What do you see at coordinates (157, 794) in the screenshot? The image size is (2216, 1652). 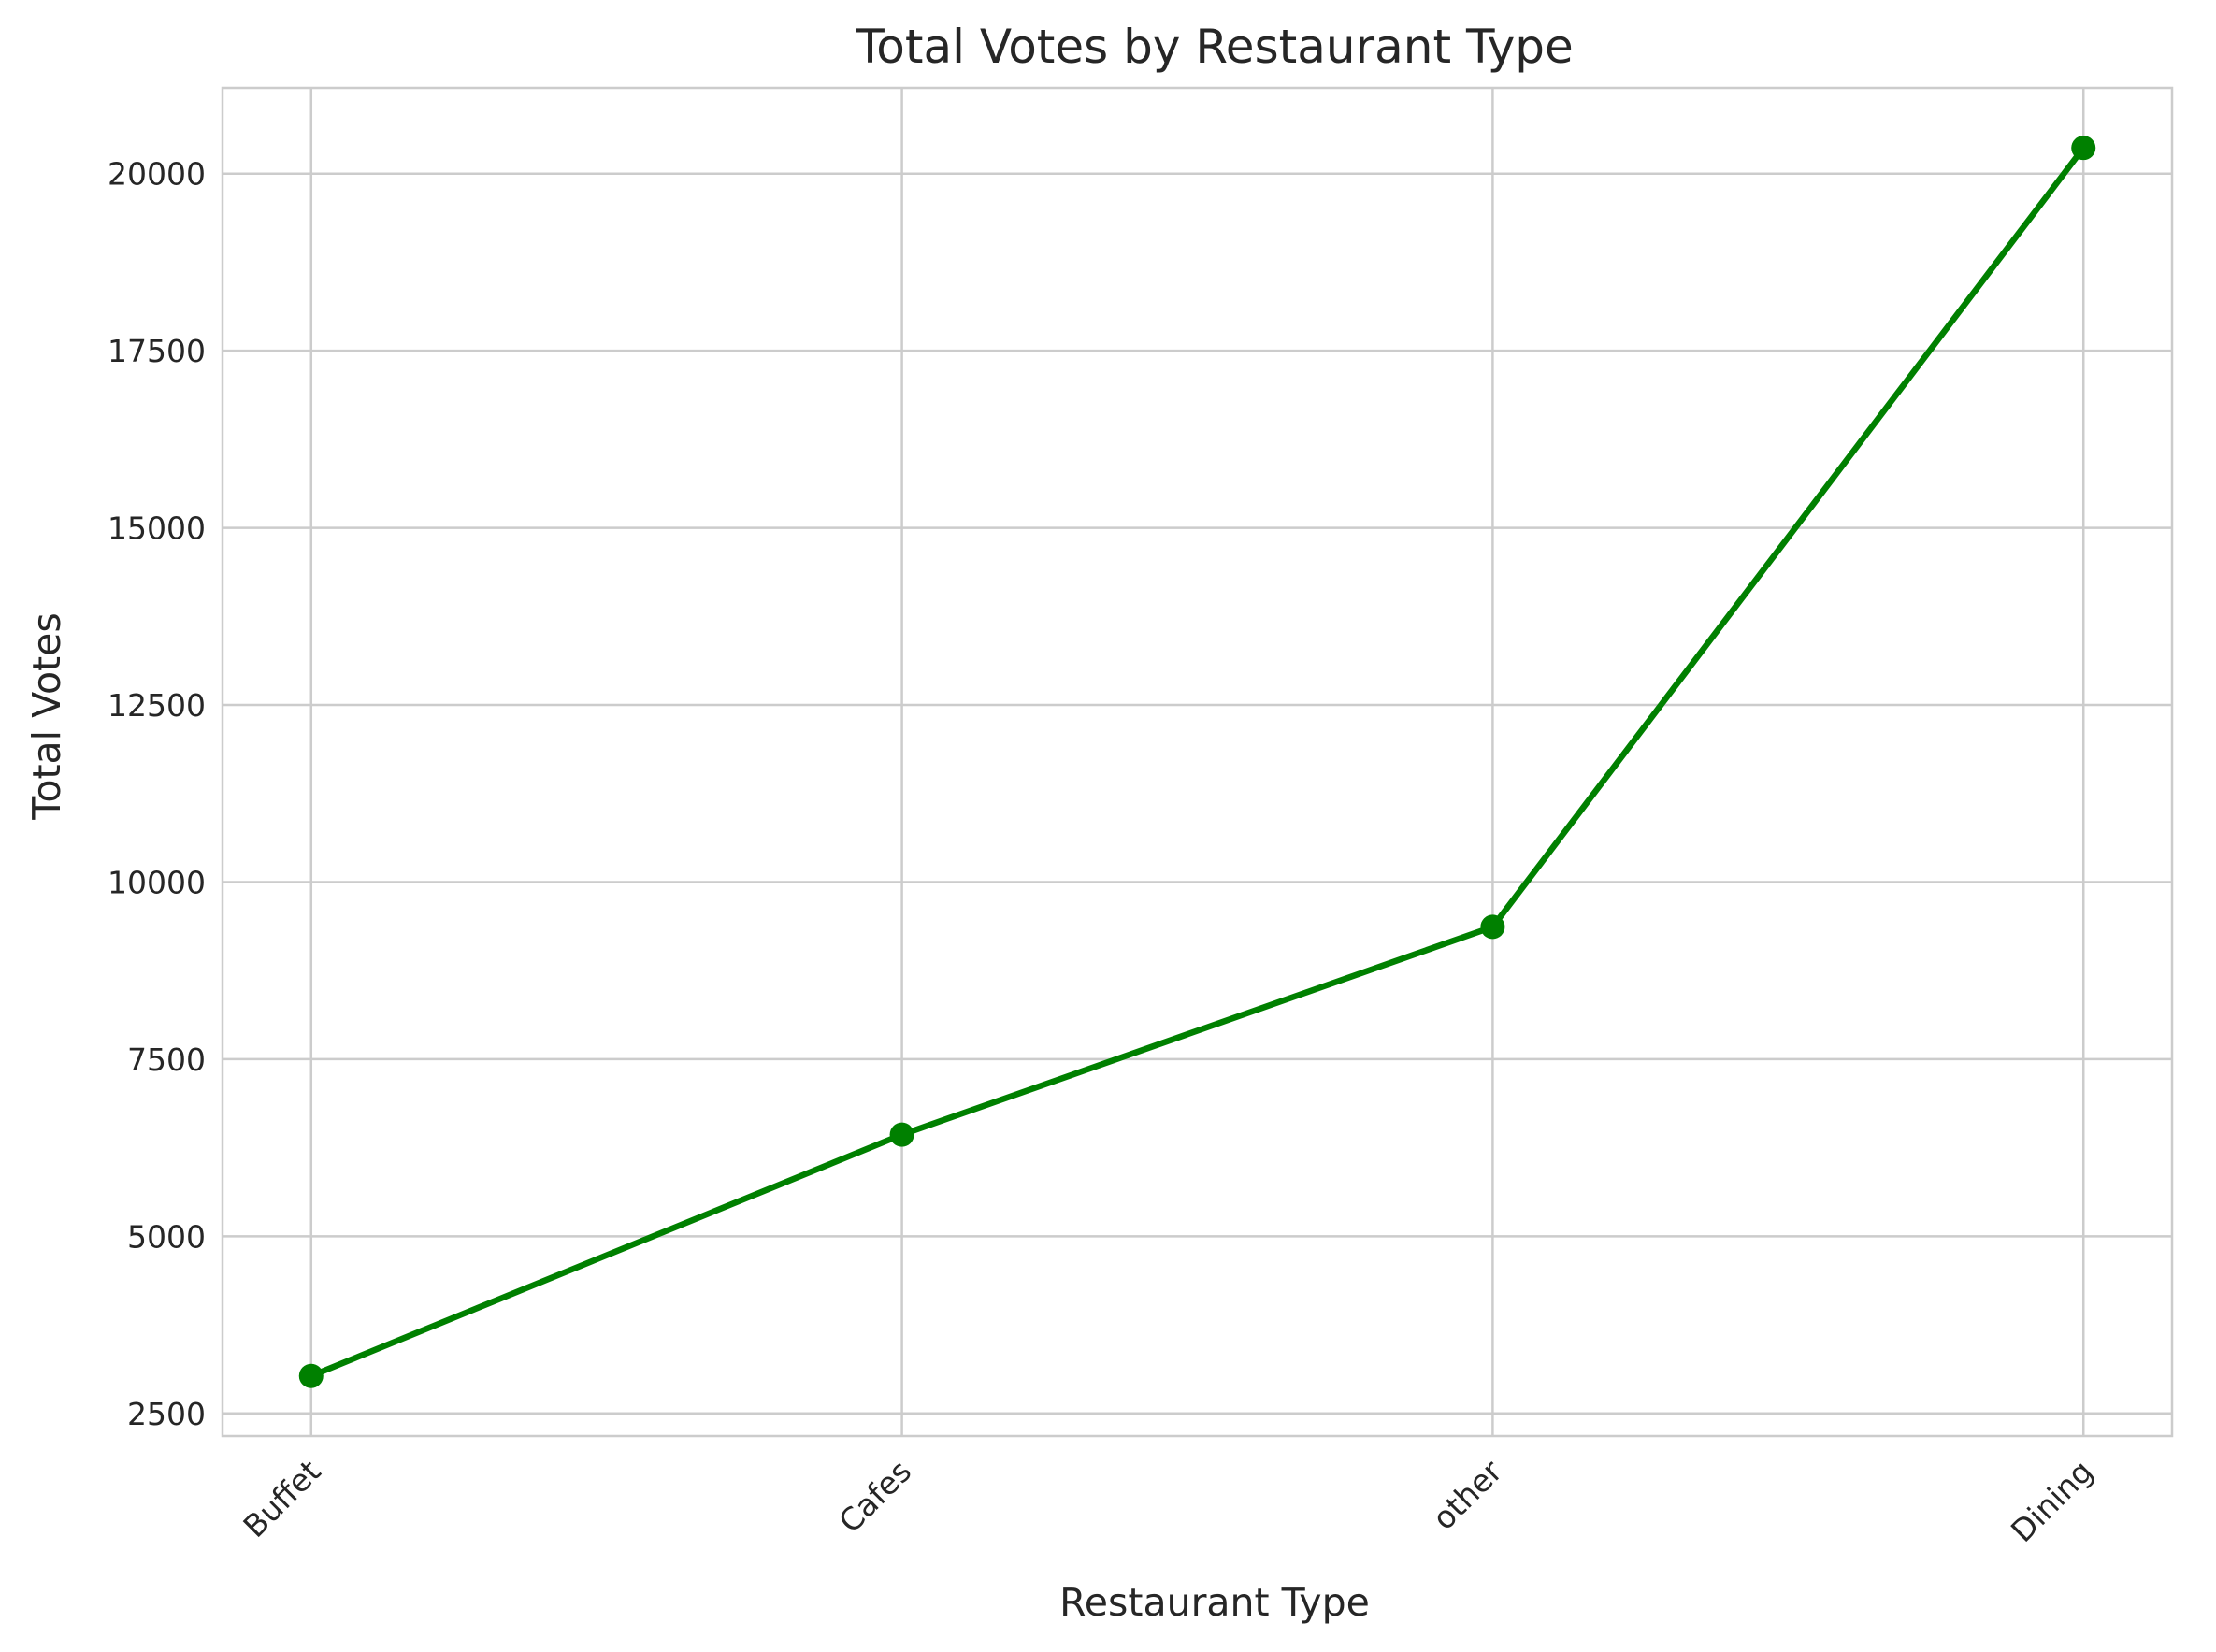 I see `y-tick-labels: 2500 5000 7500 10000 12500 15000 17500 20000` at bounding box center [157, 794].